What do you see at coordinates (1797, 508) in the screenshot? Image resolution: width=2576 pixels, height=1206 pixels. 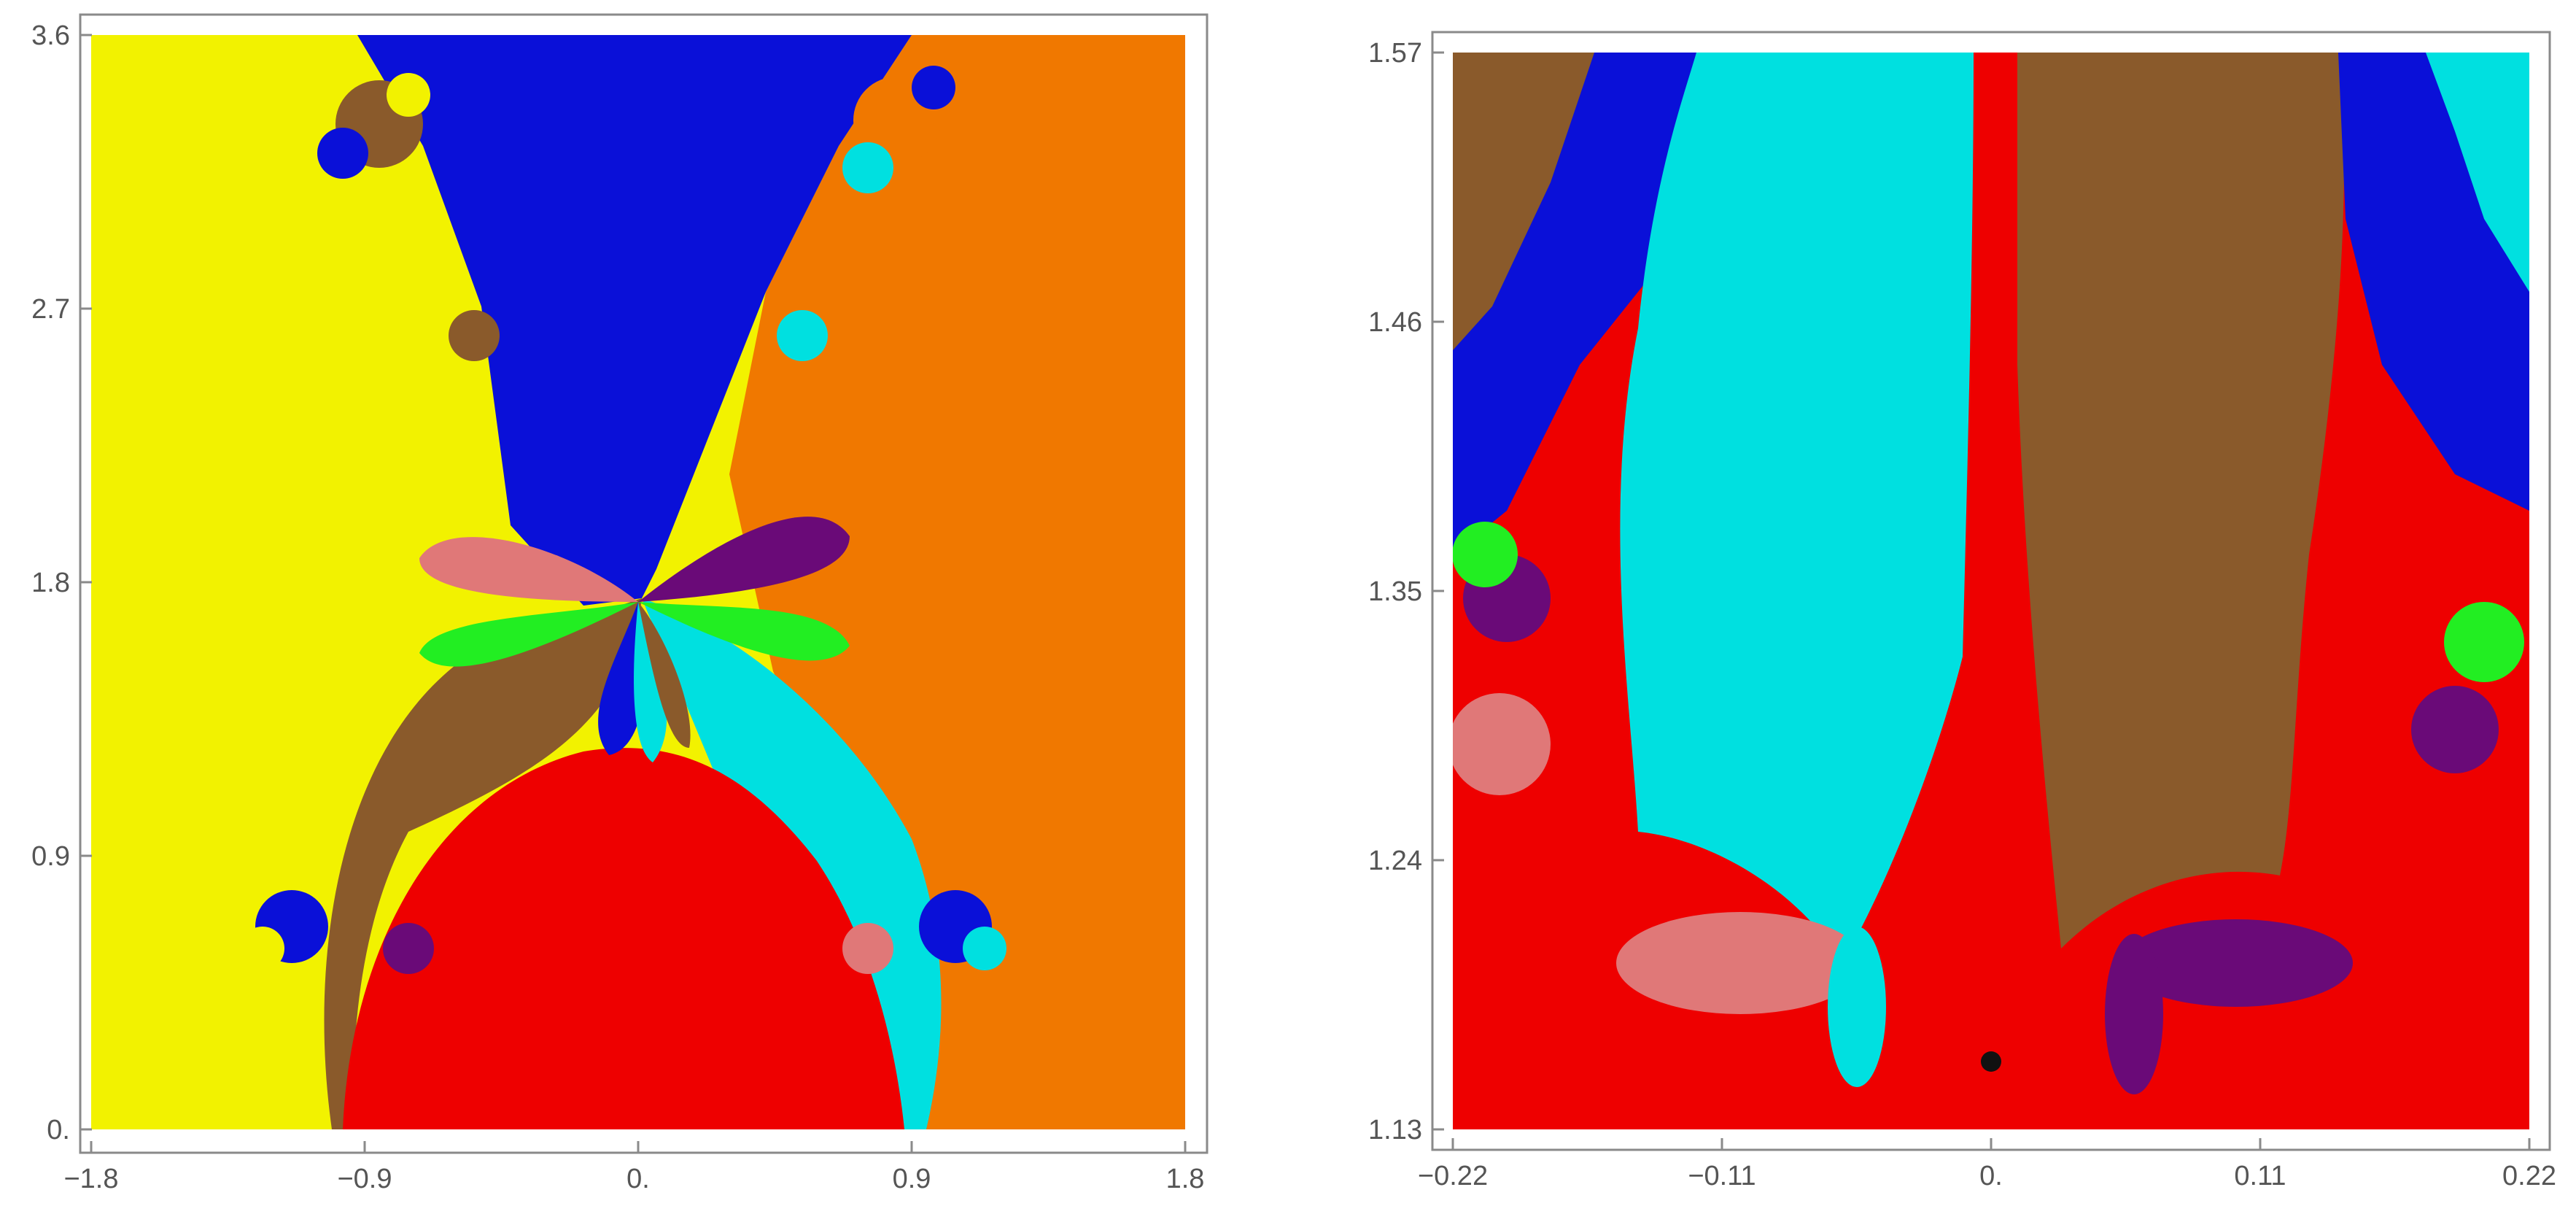 I see `basin-cyan-right` at bounding box center [1797, 508].